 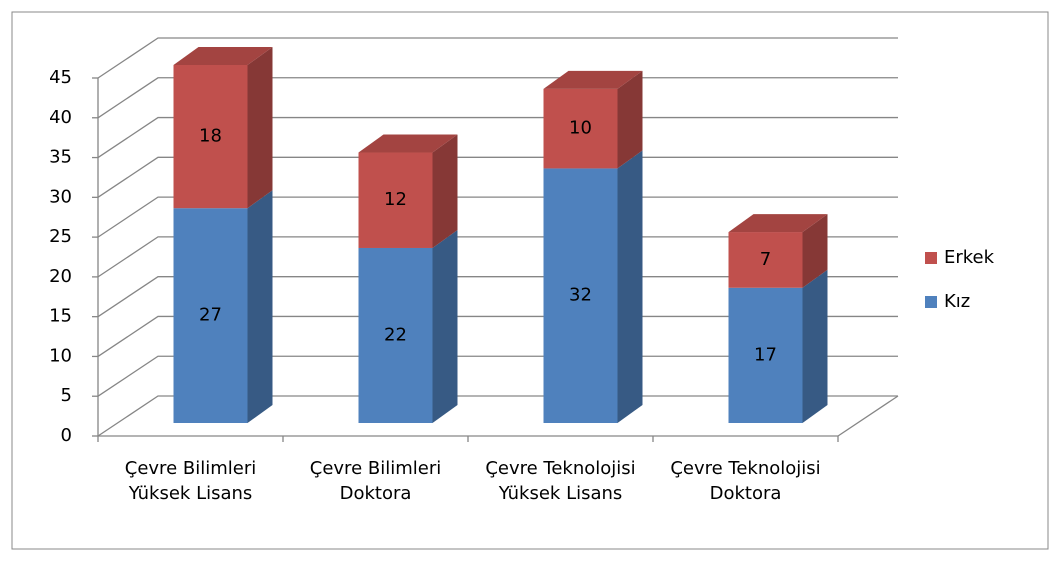 I want to click on y-tick-label: 40, so click(x=60, y=117).